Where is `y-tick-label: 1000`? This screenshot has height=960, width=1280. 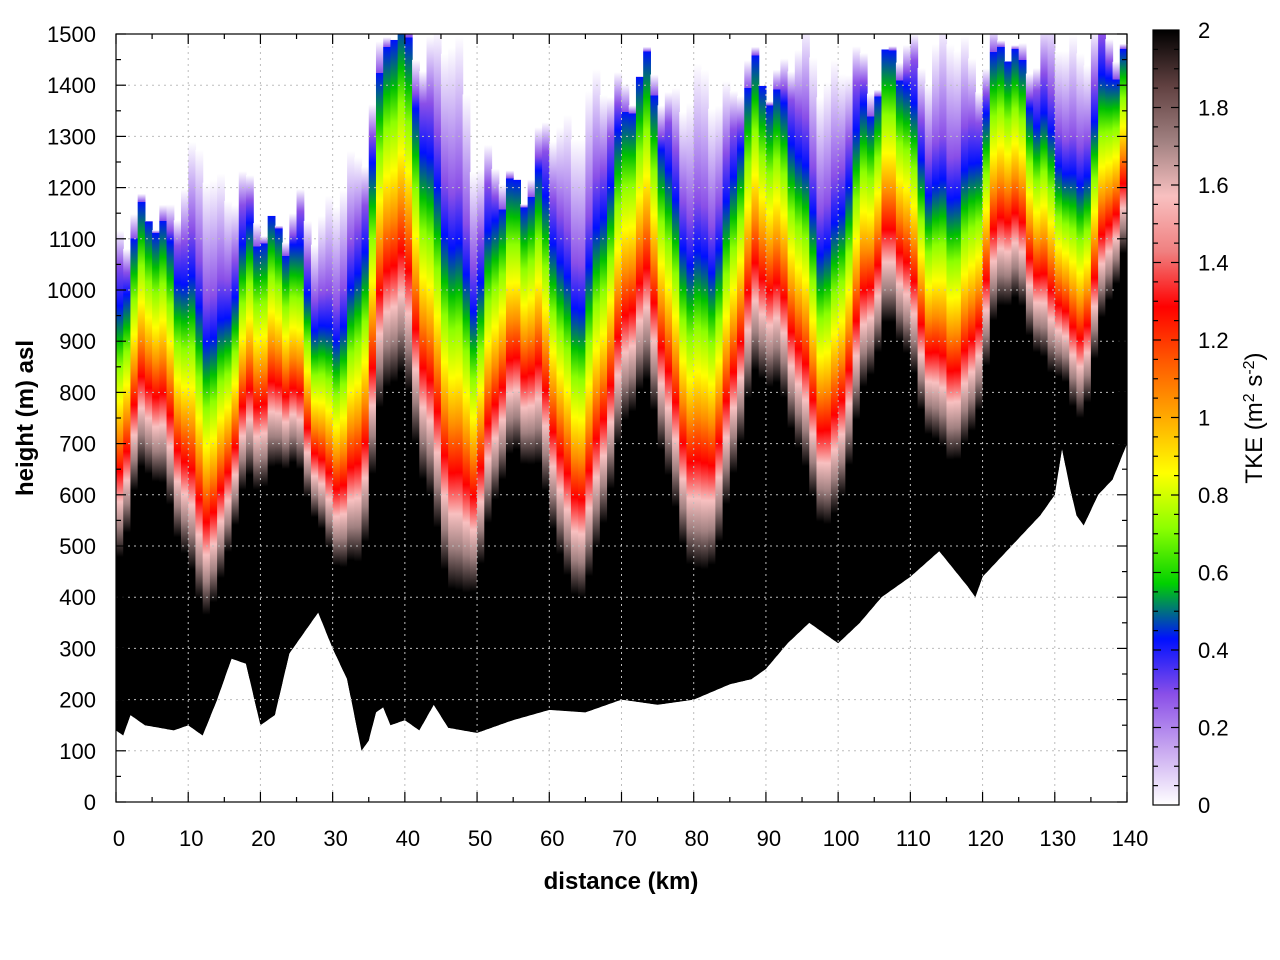 y-tick-label: 1000 is located at coordinates (71, 290).